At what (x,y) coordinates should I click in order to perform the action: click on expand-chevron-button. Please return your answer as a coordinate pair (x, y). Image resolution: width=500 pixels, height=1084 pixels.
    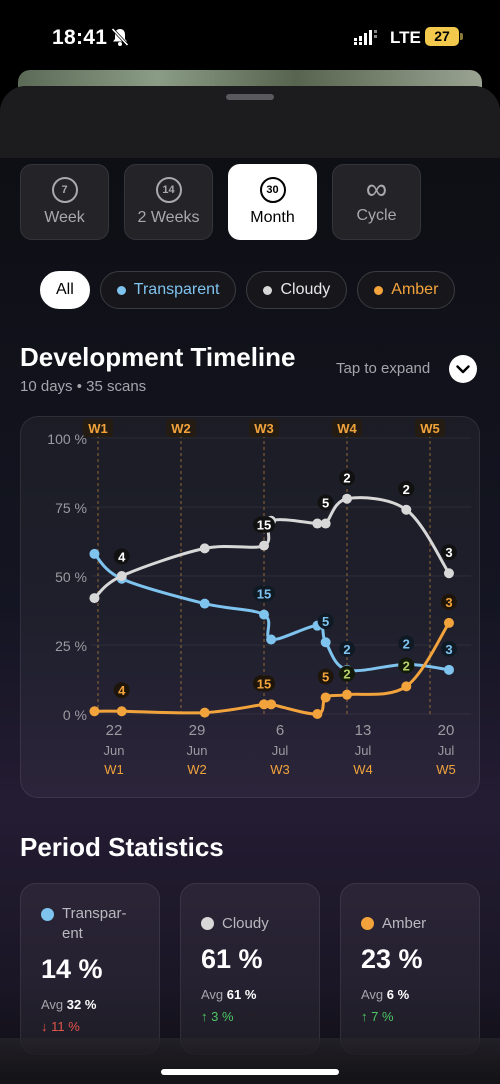
    Looking at the image, I should click on (463, 369).